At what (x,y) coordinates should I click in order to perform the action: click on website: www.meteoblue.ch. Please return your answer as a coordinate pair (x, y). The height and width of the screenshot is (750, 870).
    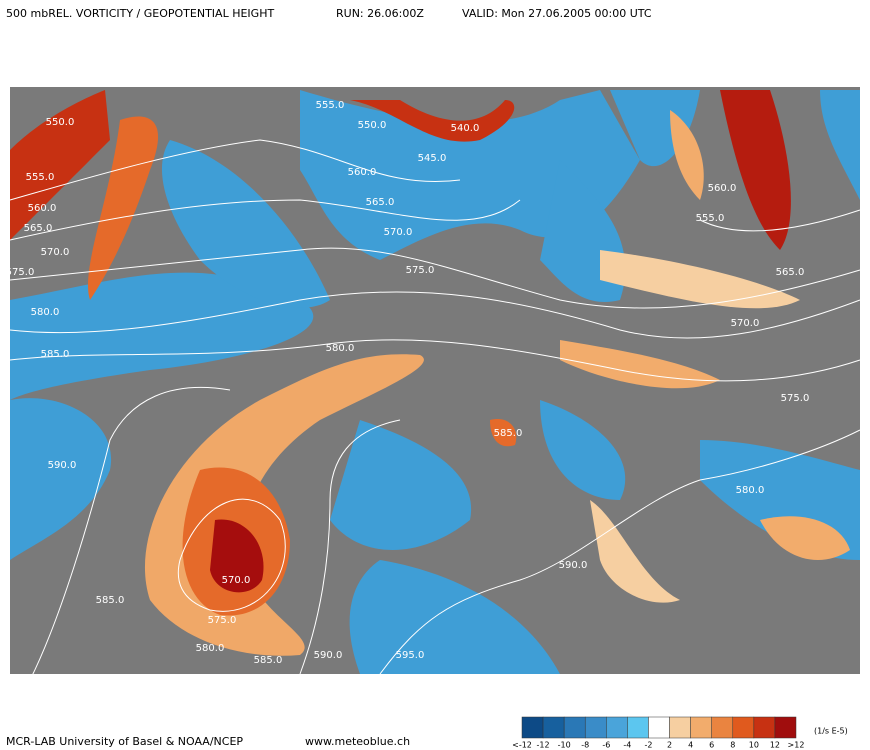
    Looking at the image, I should click on (357, 741).